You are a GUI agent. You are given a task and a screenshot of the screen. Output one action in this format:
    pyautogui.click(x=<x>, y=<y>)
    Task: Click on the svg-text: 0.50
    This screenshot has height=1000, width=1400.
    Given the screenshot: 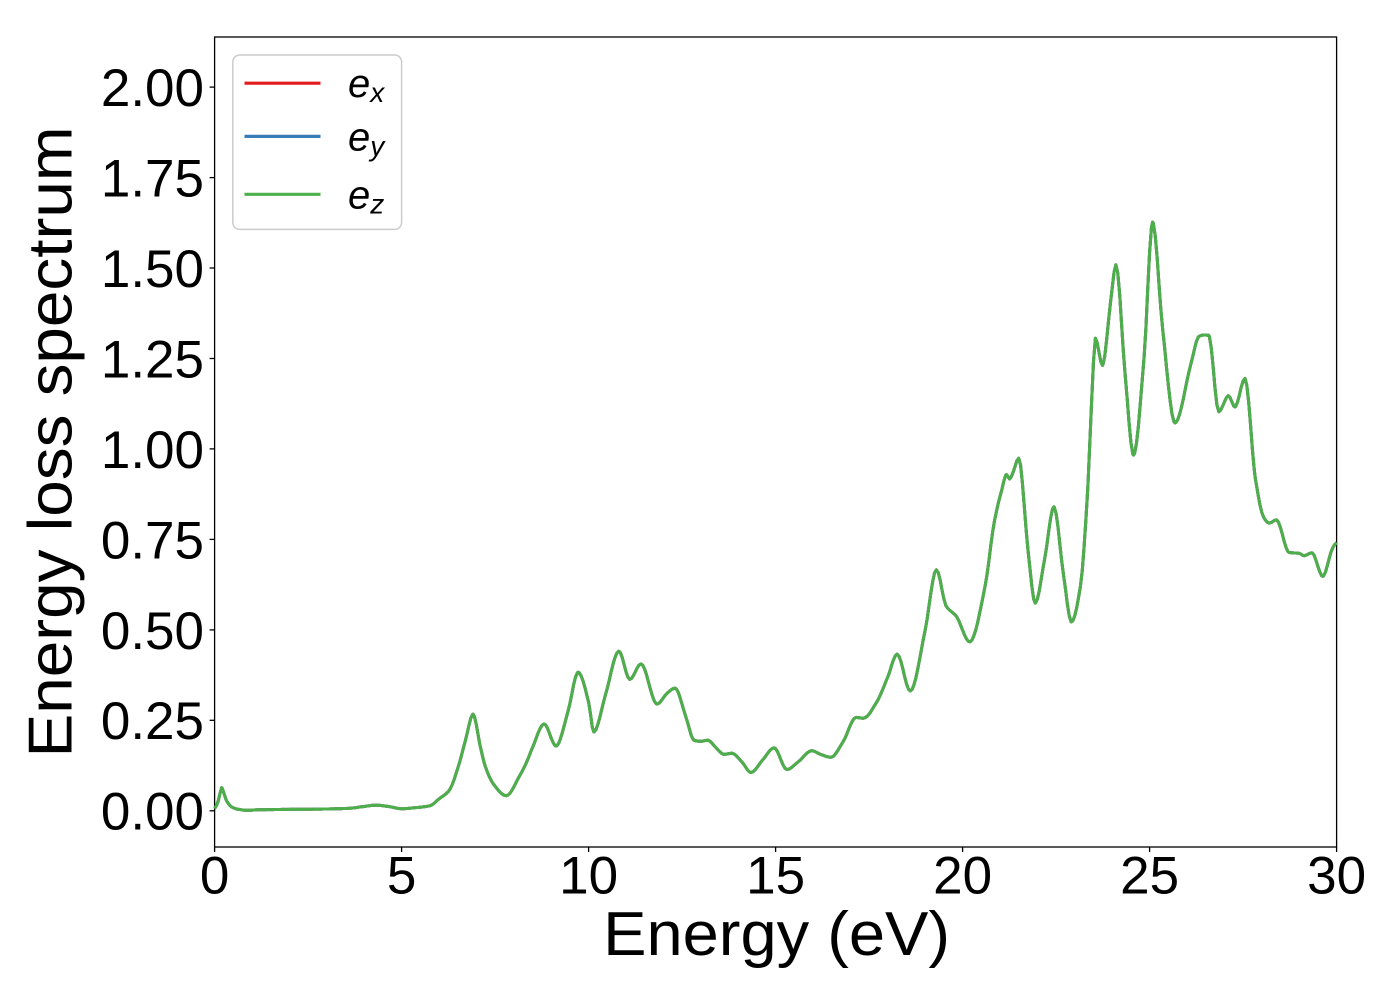 What is the action you would take?
    pyautogui.click(x=152, y=631)
    